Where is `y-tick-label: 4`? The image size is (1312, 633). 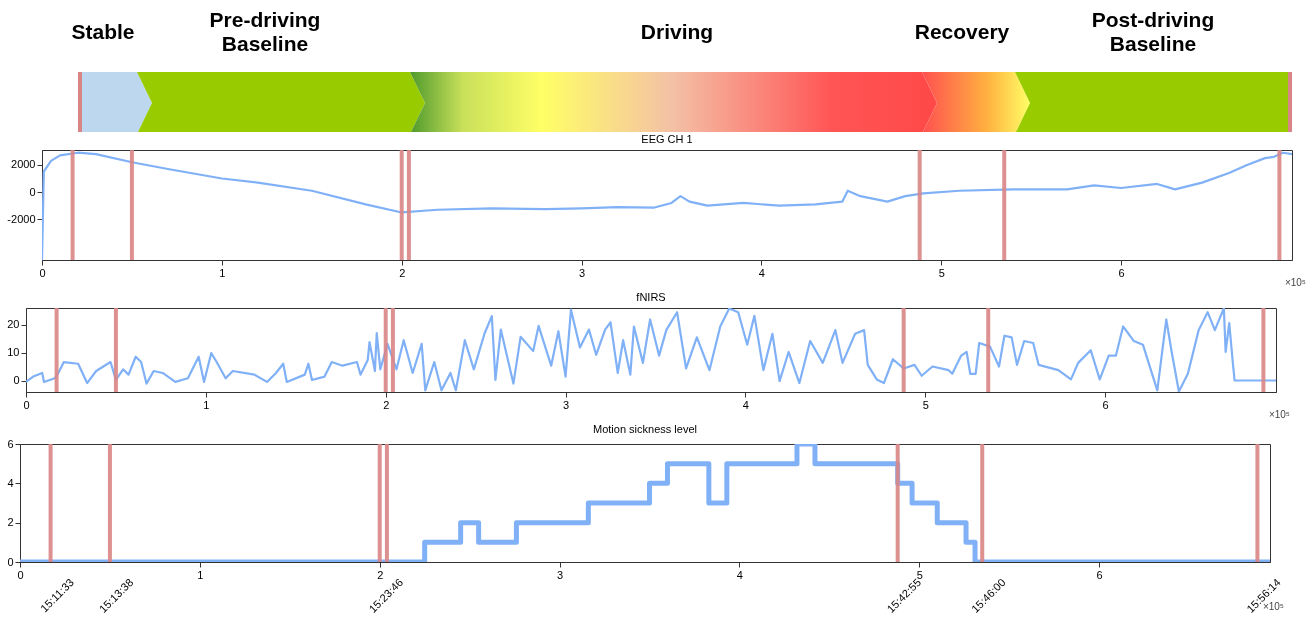 y-tick-label: 4 is located at coordinates (10, 482).